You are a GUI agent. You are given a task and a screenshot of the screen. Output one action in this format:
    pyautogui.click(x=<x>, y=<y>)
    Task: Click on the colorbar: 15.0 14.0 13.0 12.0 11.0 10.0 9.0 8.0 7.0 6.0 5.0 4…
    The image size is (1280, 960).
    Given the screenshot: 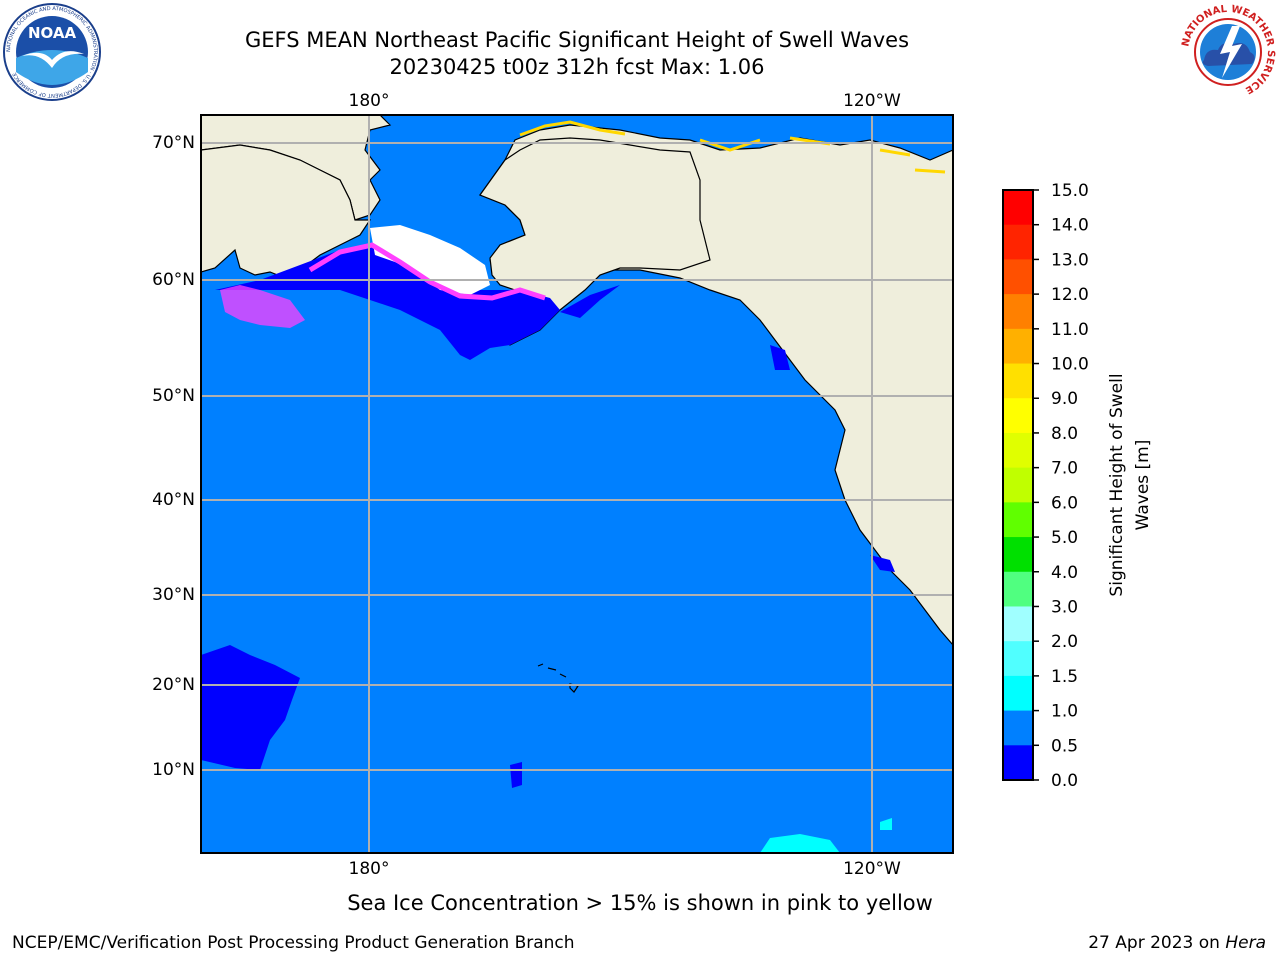 What is the action you would take?
    pyautogui.click(x=1045, y=486)
    